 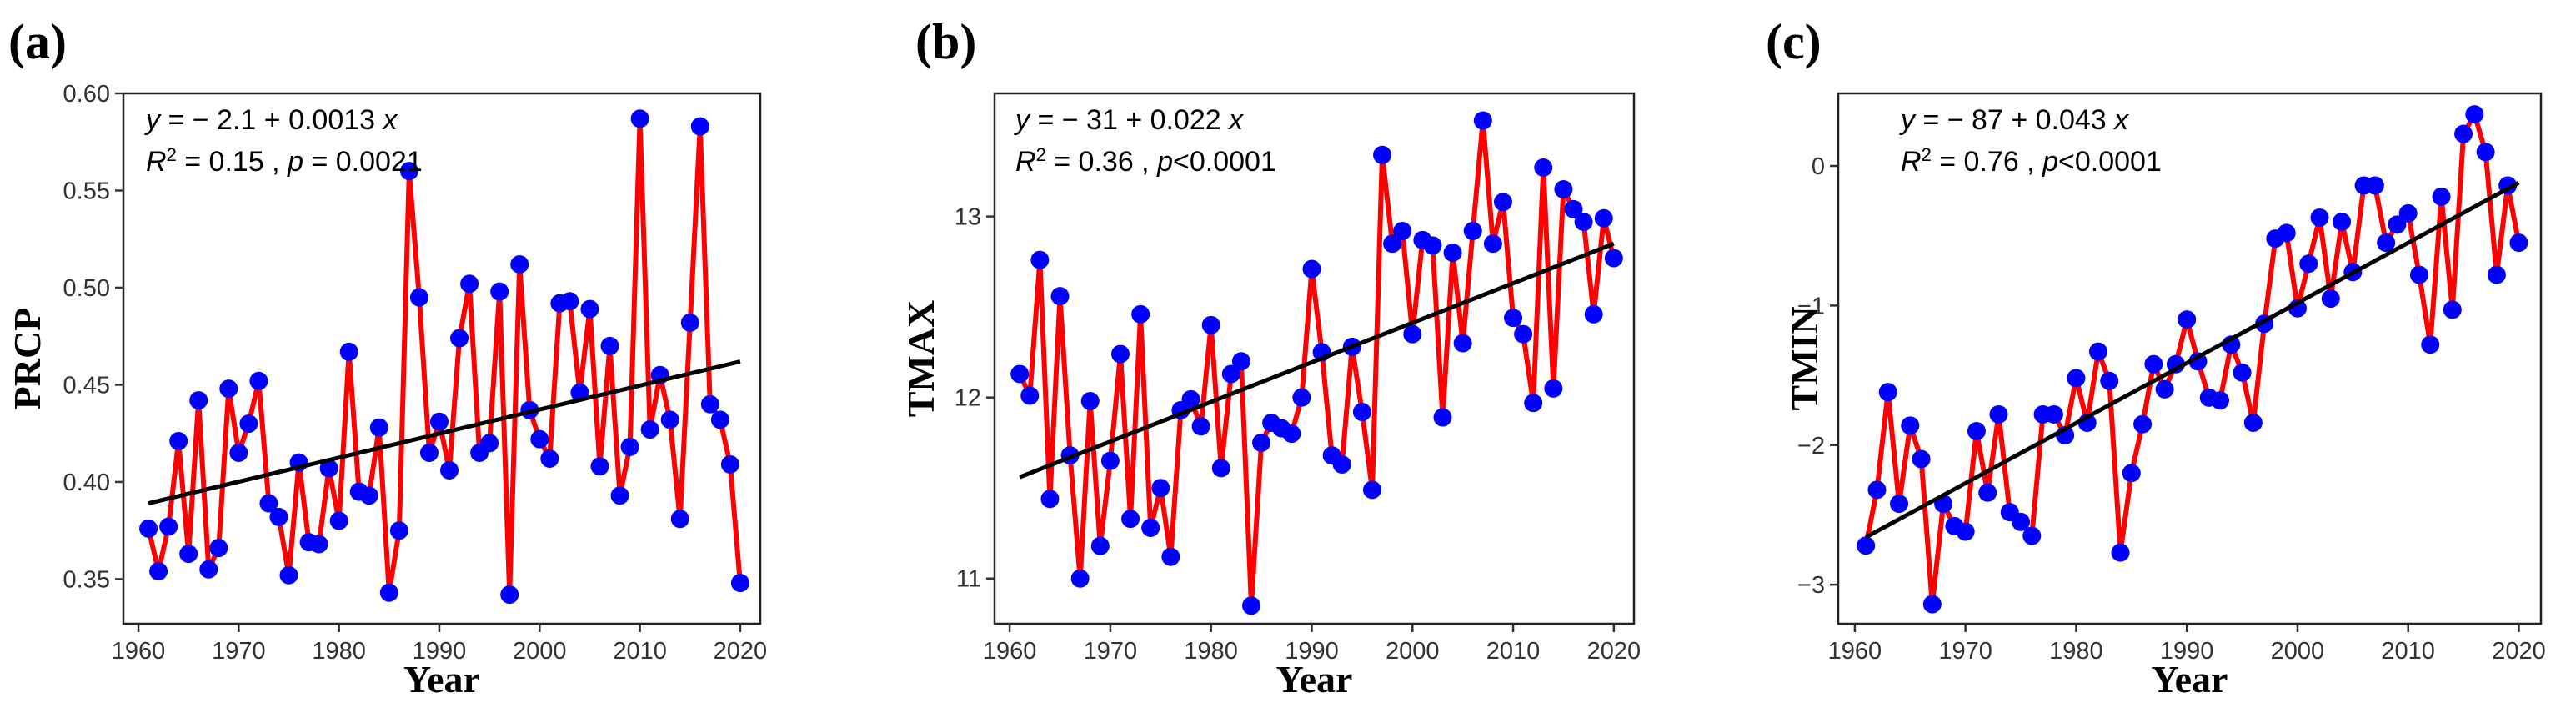 I want to click on x-tick-label: 1970, so click(x=1111, y=651).